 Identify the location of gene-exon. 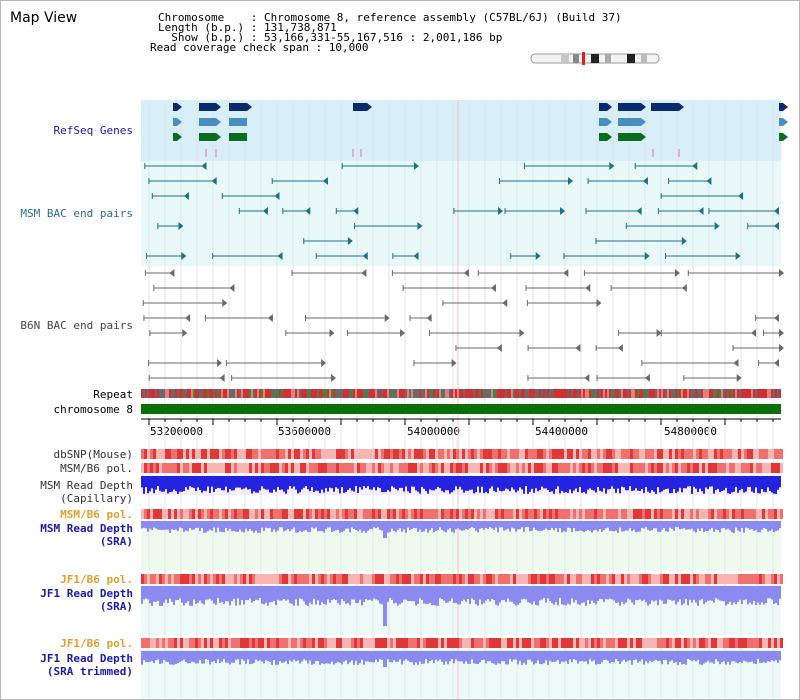
(207, 137).